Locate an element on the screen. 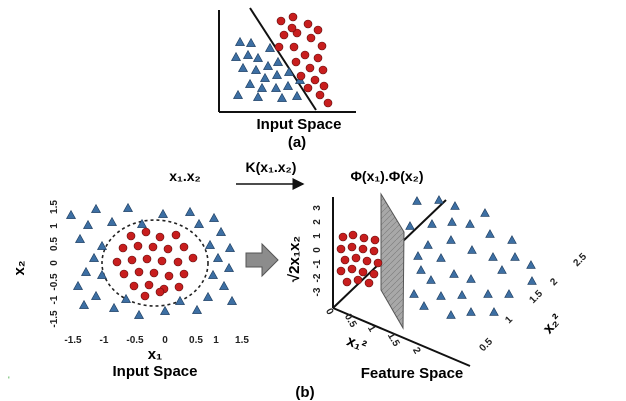  left-space-label: Input Space is located at coordinates (154, 371).